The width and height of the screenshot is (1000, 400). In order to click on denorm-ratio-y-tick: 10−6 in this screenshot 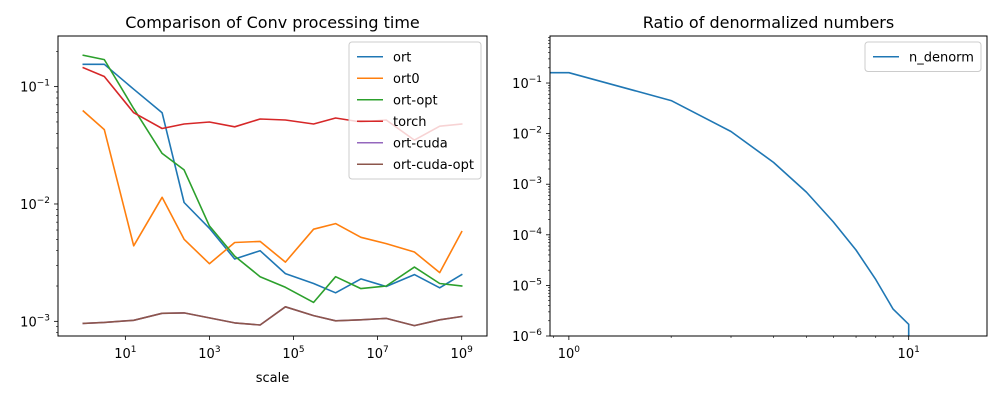, I will do `click(531, 336)`.